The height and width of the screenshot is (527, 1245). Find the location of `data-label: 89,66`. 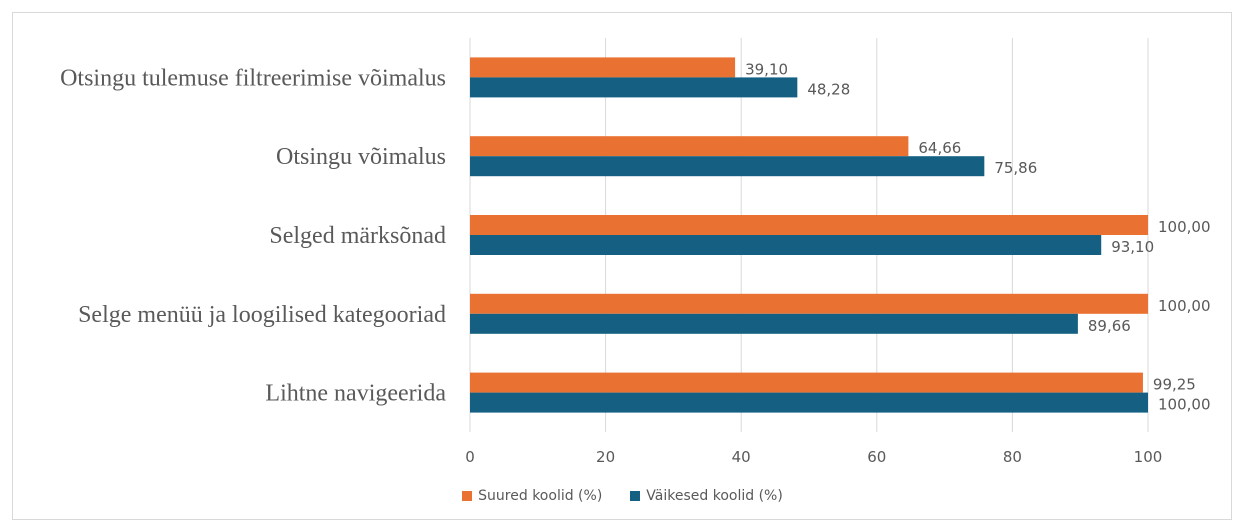

data-label: 89,66 is located at coordinates (1109, 326).